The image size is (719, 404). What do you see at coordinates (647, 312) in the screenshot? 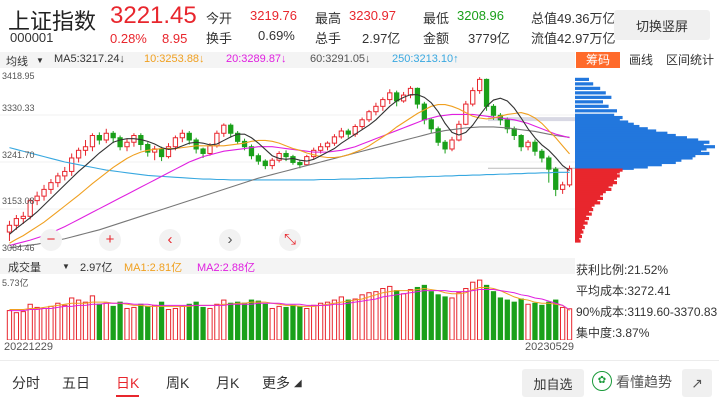
I see `cost-90-range: 90%成本:3119.60-3370.83` at bounding box center [647, 312].